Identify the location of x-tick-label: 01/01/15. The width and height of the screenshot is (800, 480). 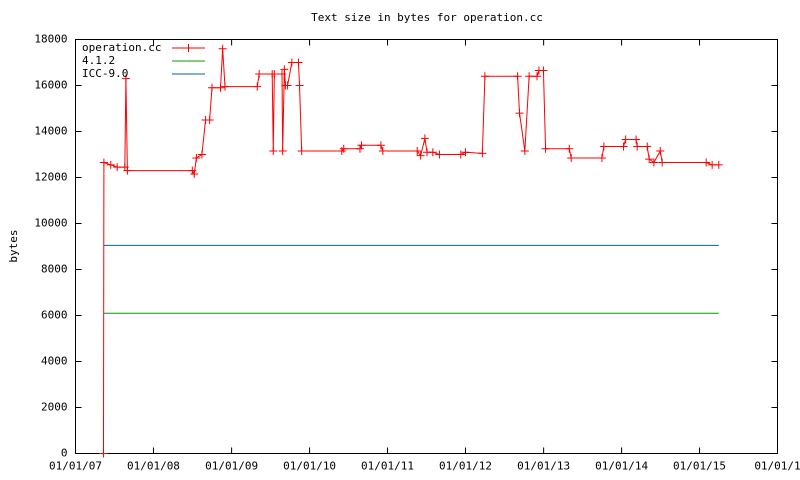
(699, 466).